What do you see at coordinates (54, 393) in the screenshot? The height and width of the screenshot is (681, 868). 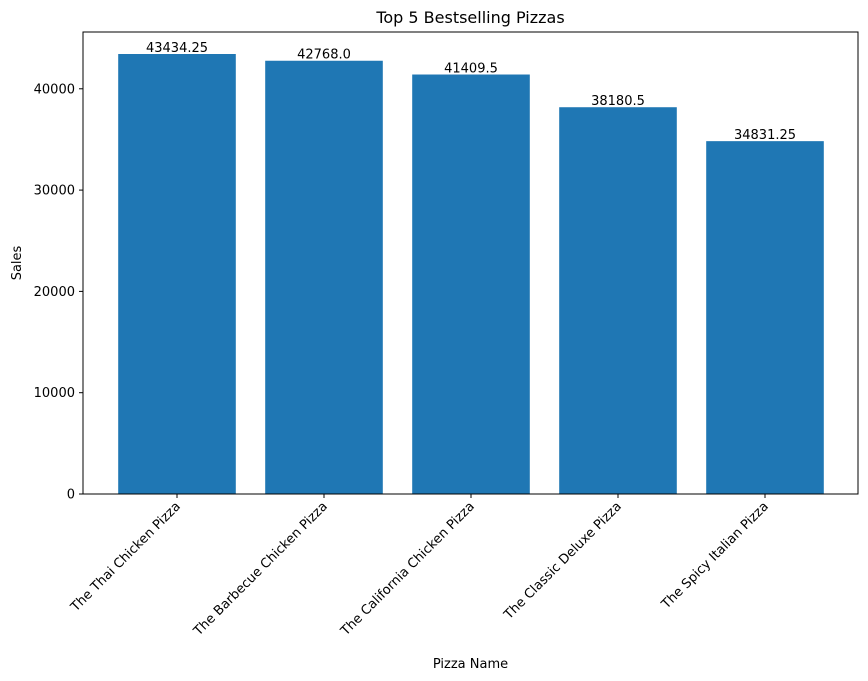 I see `y-tick-label: 10000` at bounding box center [54, 393].